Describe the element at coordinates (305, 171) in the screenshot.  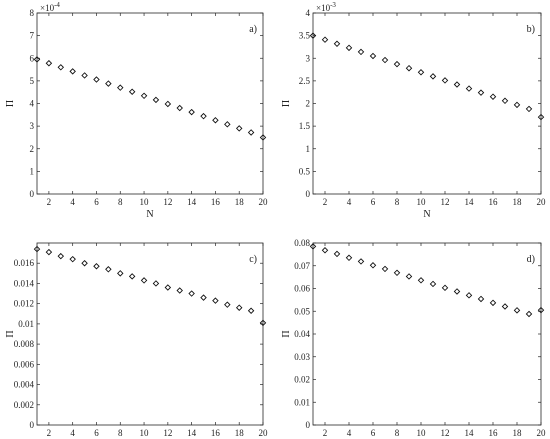
I see `y-tick-label: 0.5` at that location.